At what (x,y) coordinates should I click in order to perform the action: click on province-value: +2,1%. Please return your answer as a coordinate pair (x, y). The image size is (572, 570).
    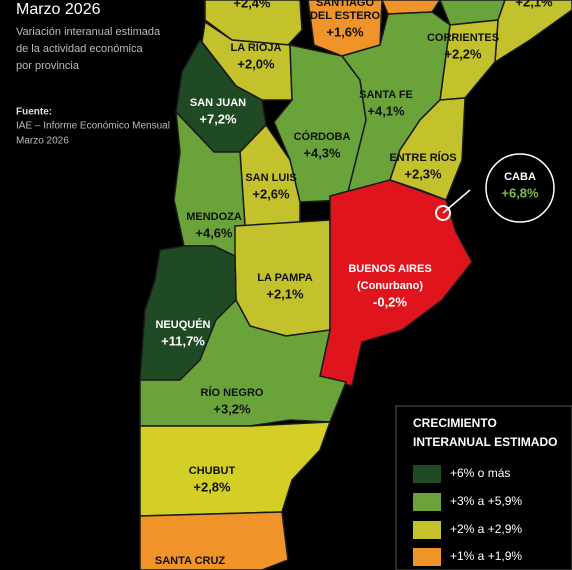
    Looking at the image, I should click on (285, 293).